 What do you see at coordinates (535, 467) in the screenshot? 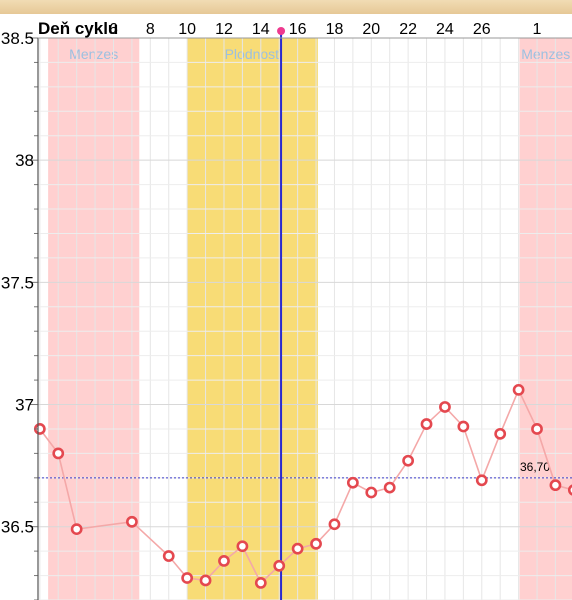
I see `coverline-label: 36,70` at bounding box center [535, 467].